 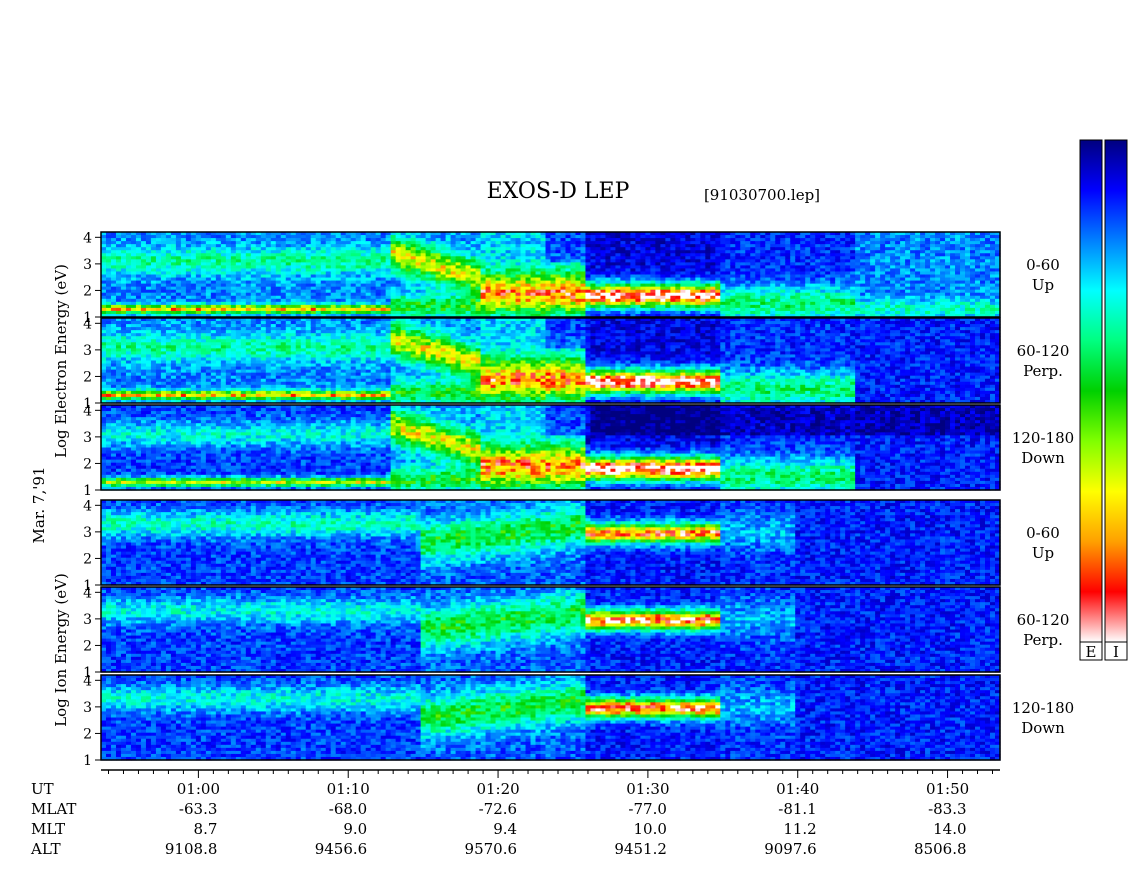 What do you see at coordinates (355, 829) in the screenshot?
I see `ephemeris-value: 9.0` at bounding box center [355, 829].